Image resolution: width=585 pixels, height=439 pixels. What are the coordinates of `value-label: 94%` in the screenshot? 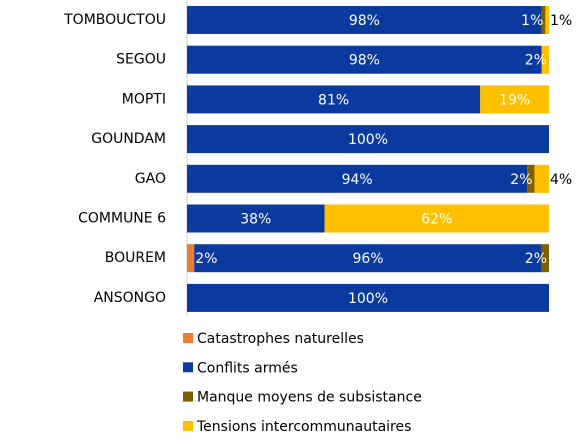 It's located at (357, 180).